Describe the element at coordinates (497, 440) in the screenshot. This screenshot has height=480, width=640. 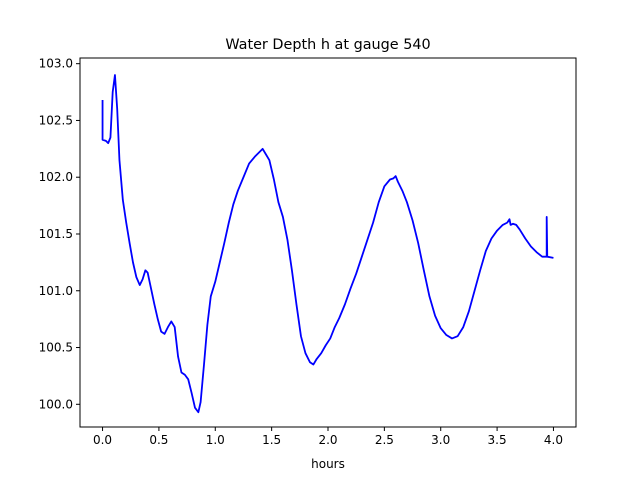
I see `x-tick-label: 3.5` at that location.